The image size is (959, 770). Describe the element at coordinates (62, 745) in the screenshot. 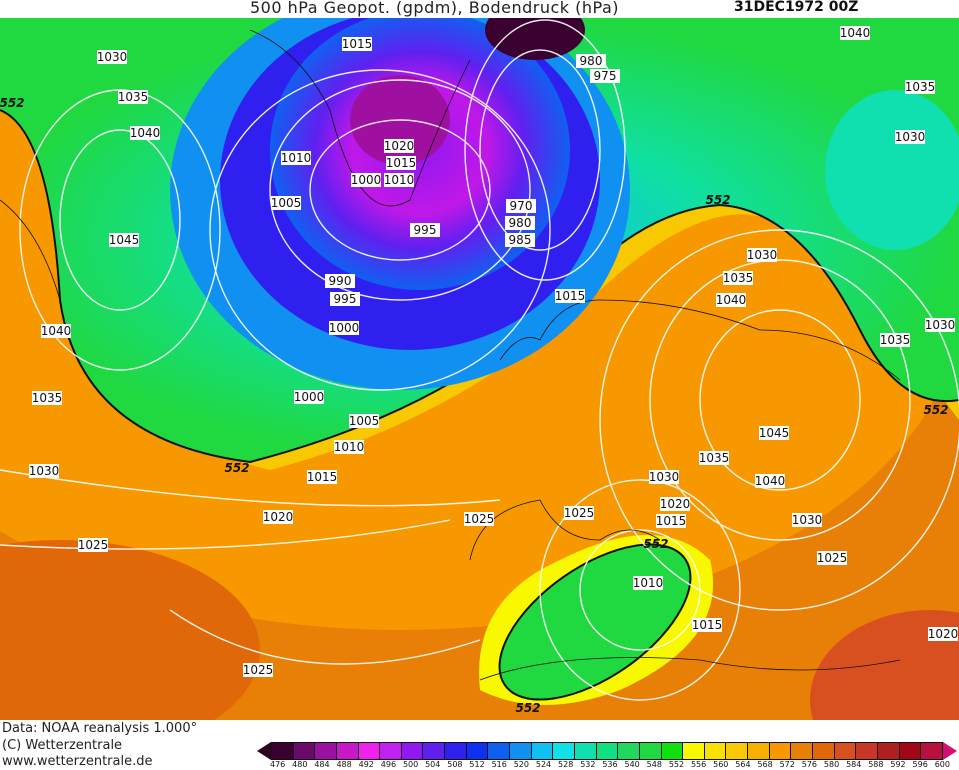

I see `copyright: (C) Wetterzentrale` at that location.